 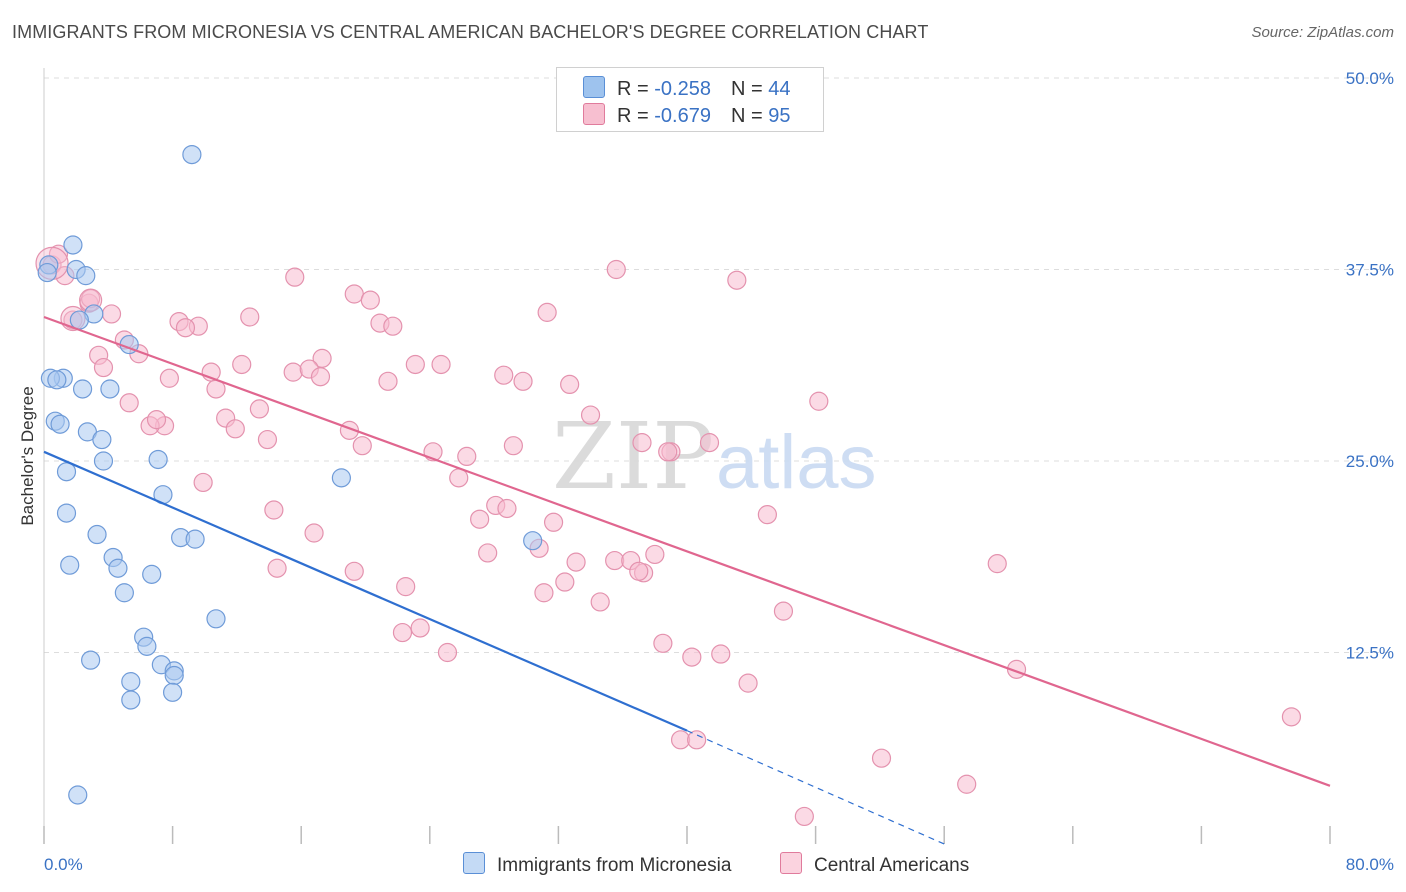 I want to click on bottom-legend-micronesia: Immigrants from Micronesia, so click(x=597, y=864).